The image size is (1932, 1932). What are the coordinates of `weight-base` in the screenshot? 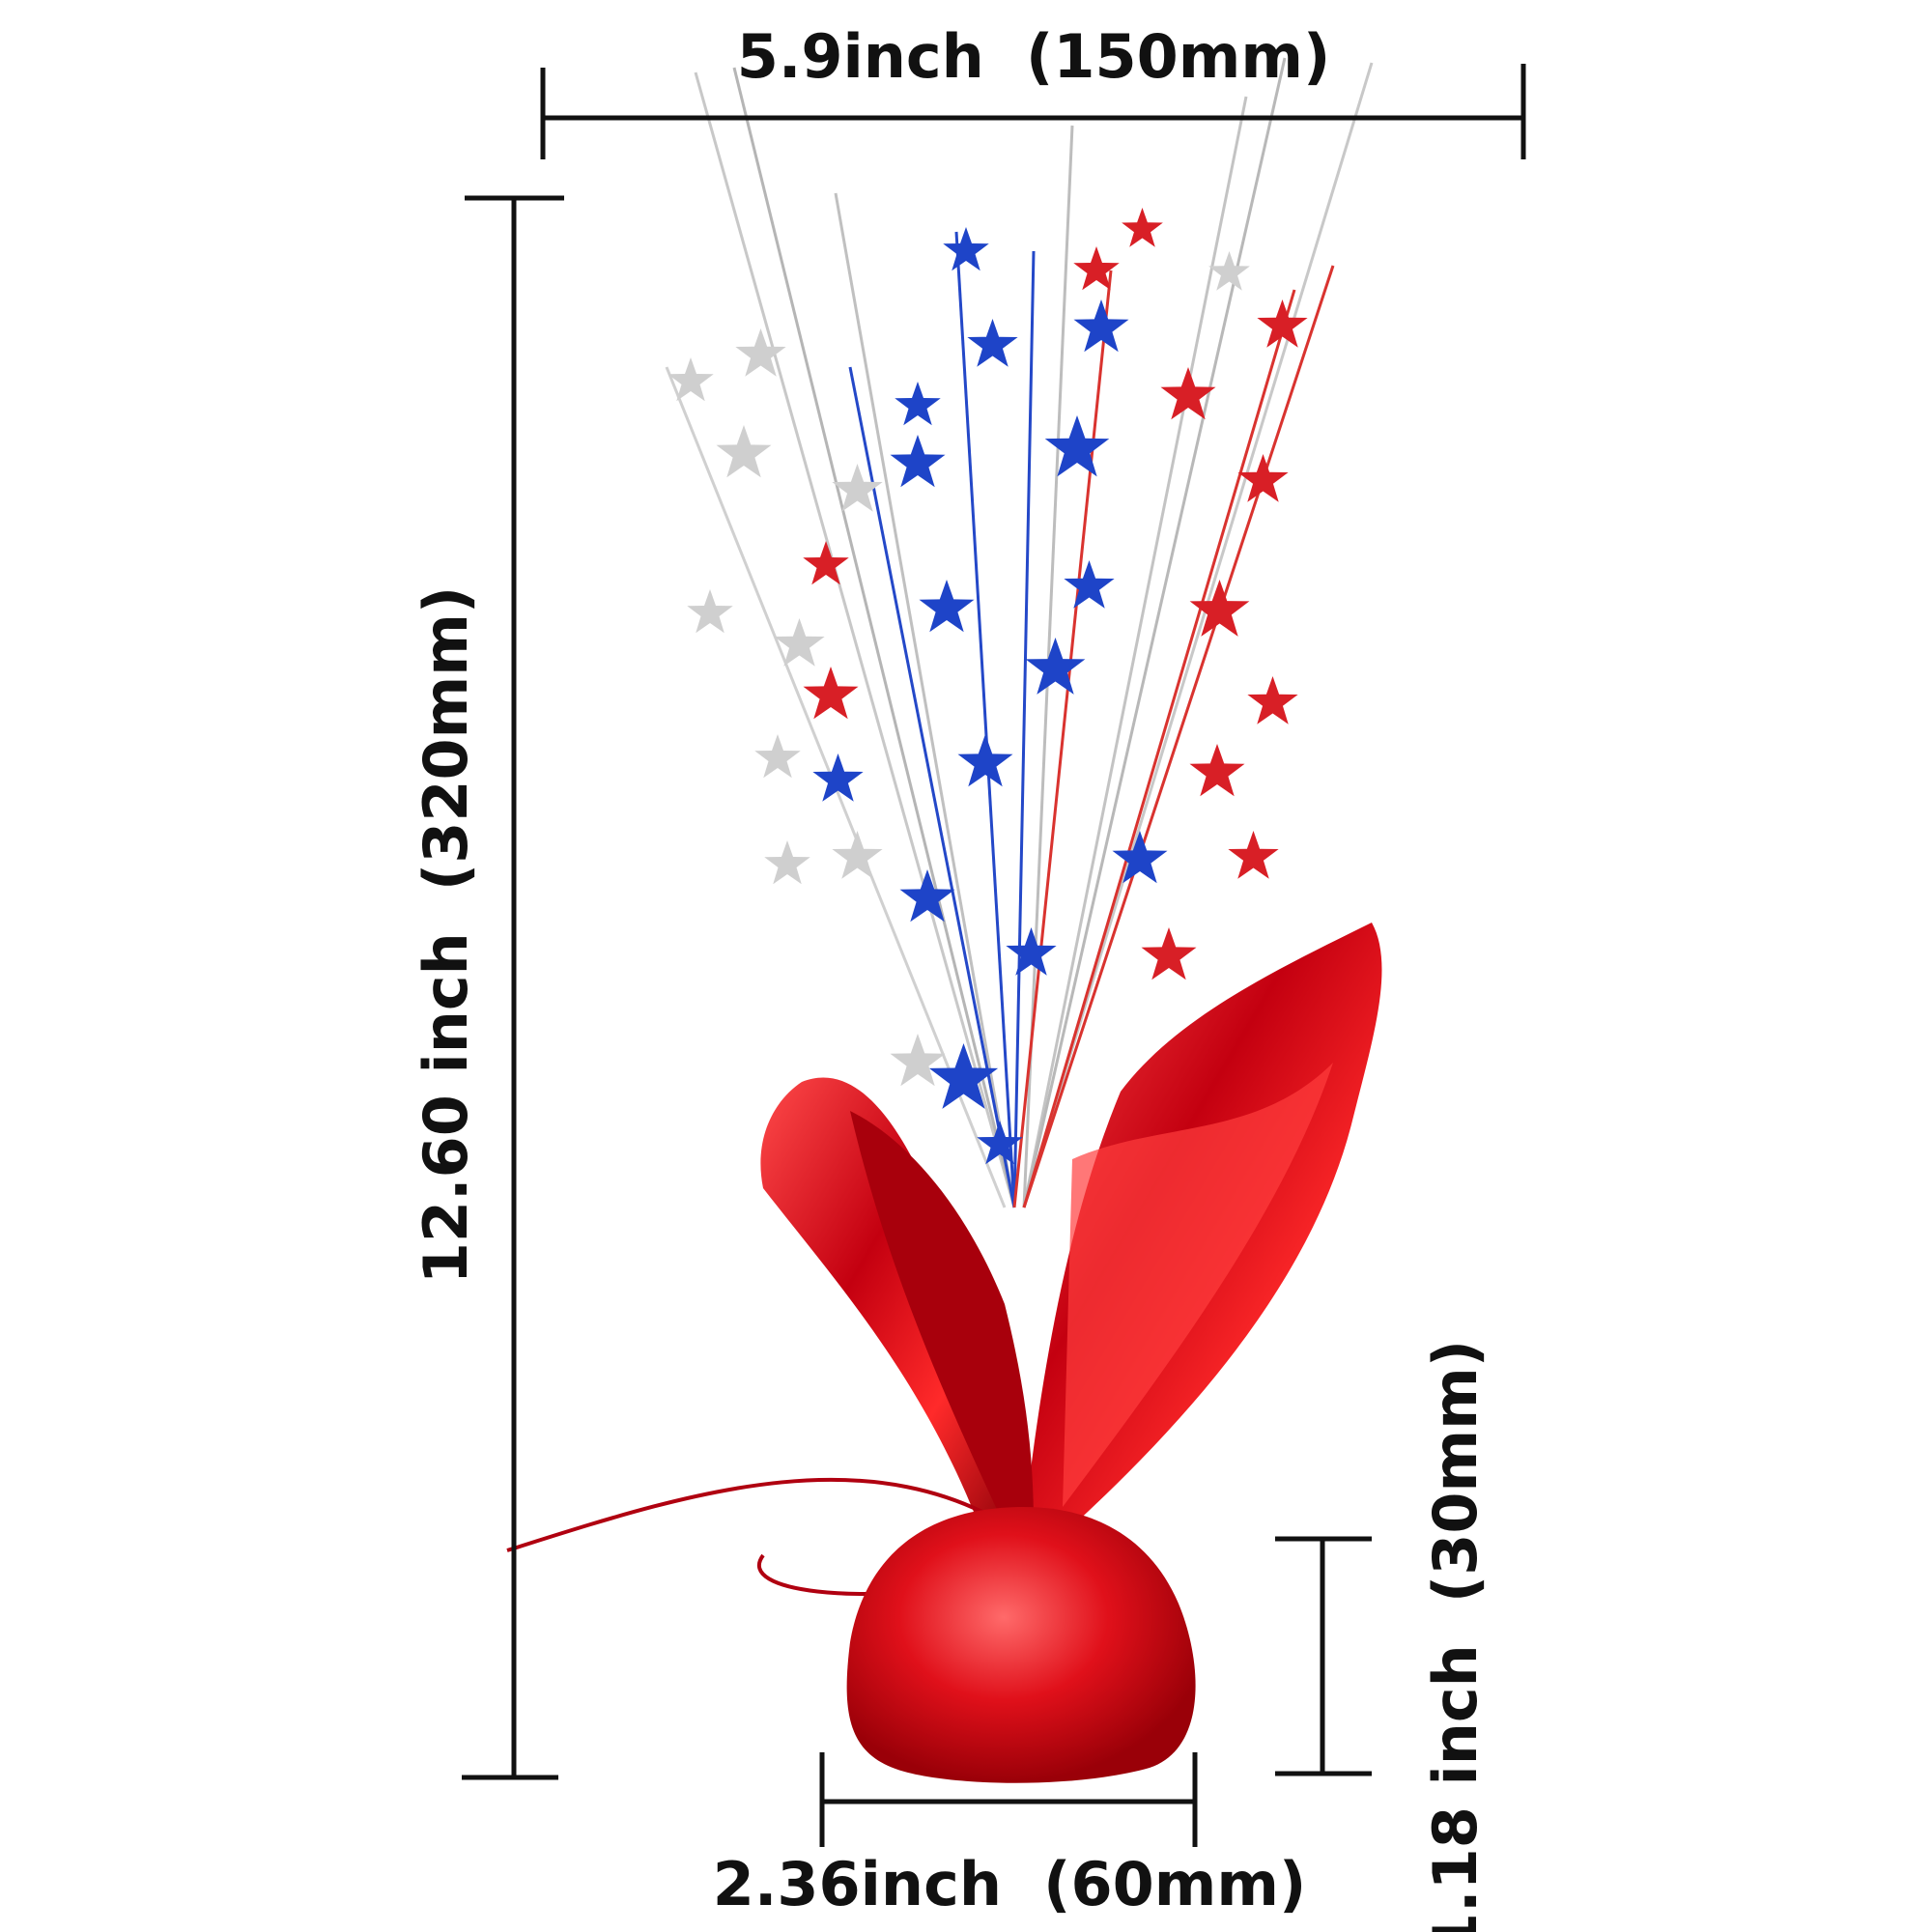 It's located at (1021, 1645).